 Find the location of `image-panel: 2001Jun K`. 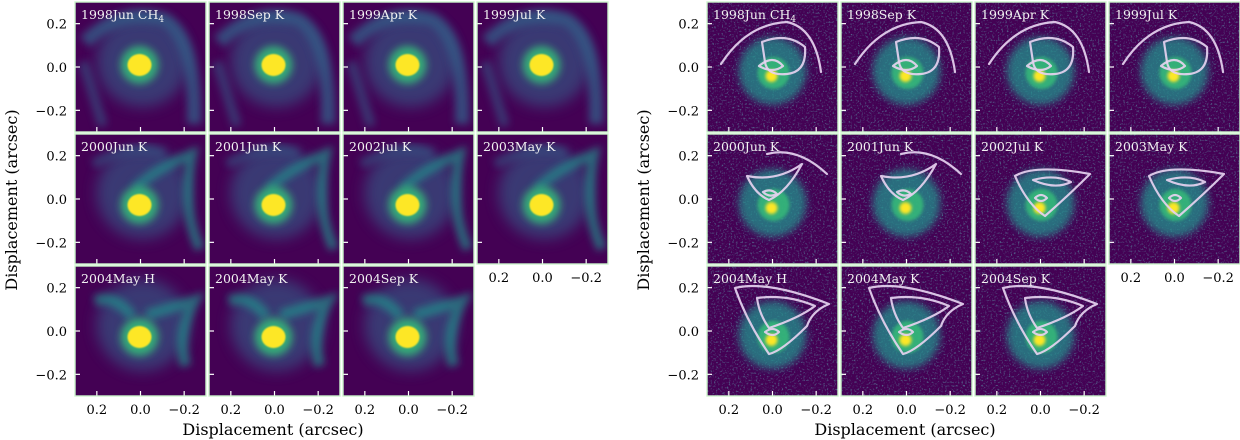

image-panel: 2001Jun K is located at coordinates (274, 199).